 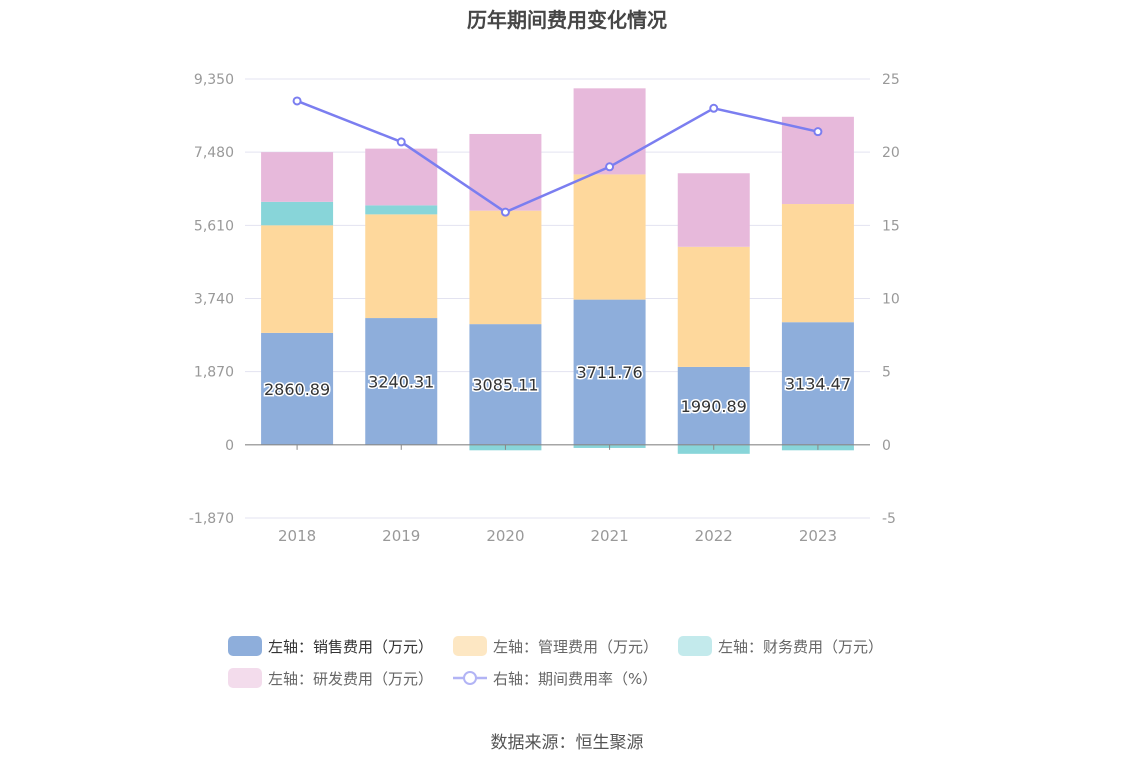 I want to click on legend-line-icon, so click(x=470, y=678).